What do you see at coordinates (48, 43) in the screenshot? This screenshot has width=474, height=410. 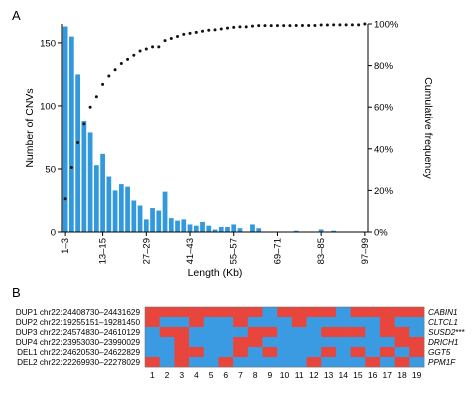 I see `y-tick-label: 150` at bounding box center [48, 43].